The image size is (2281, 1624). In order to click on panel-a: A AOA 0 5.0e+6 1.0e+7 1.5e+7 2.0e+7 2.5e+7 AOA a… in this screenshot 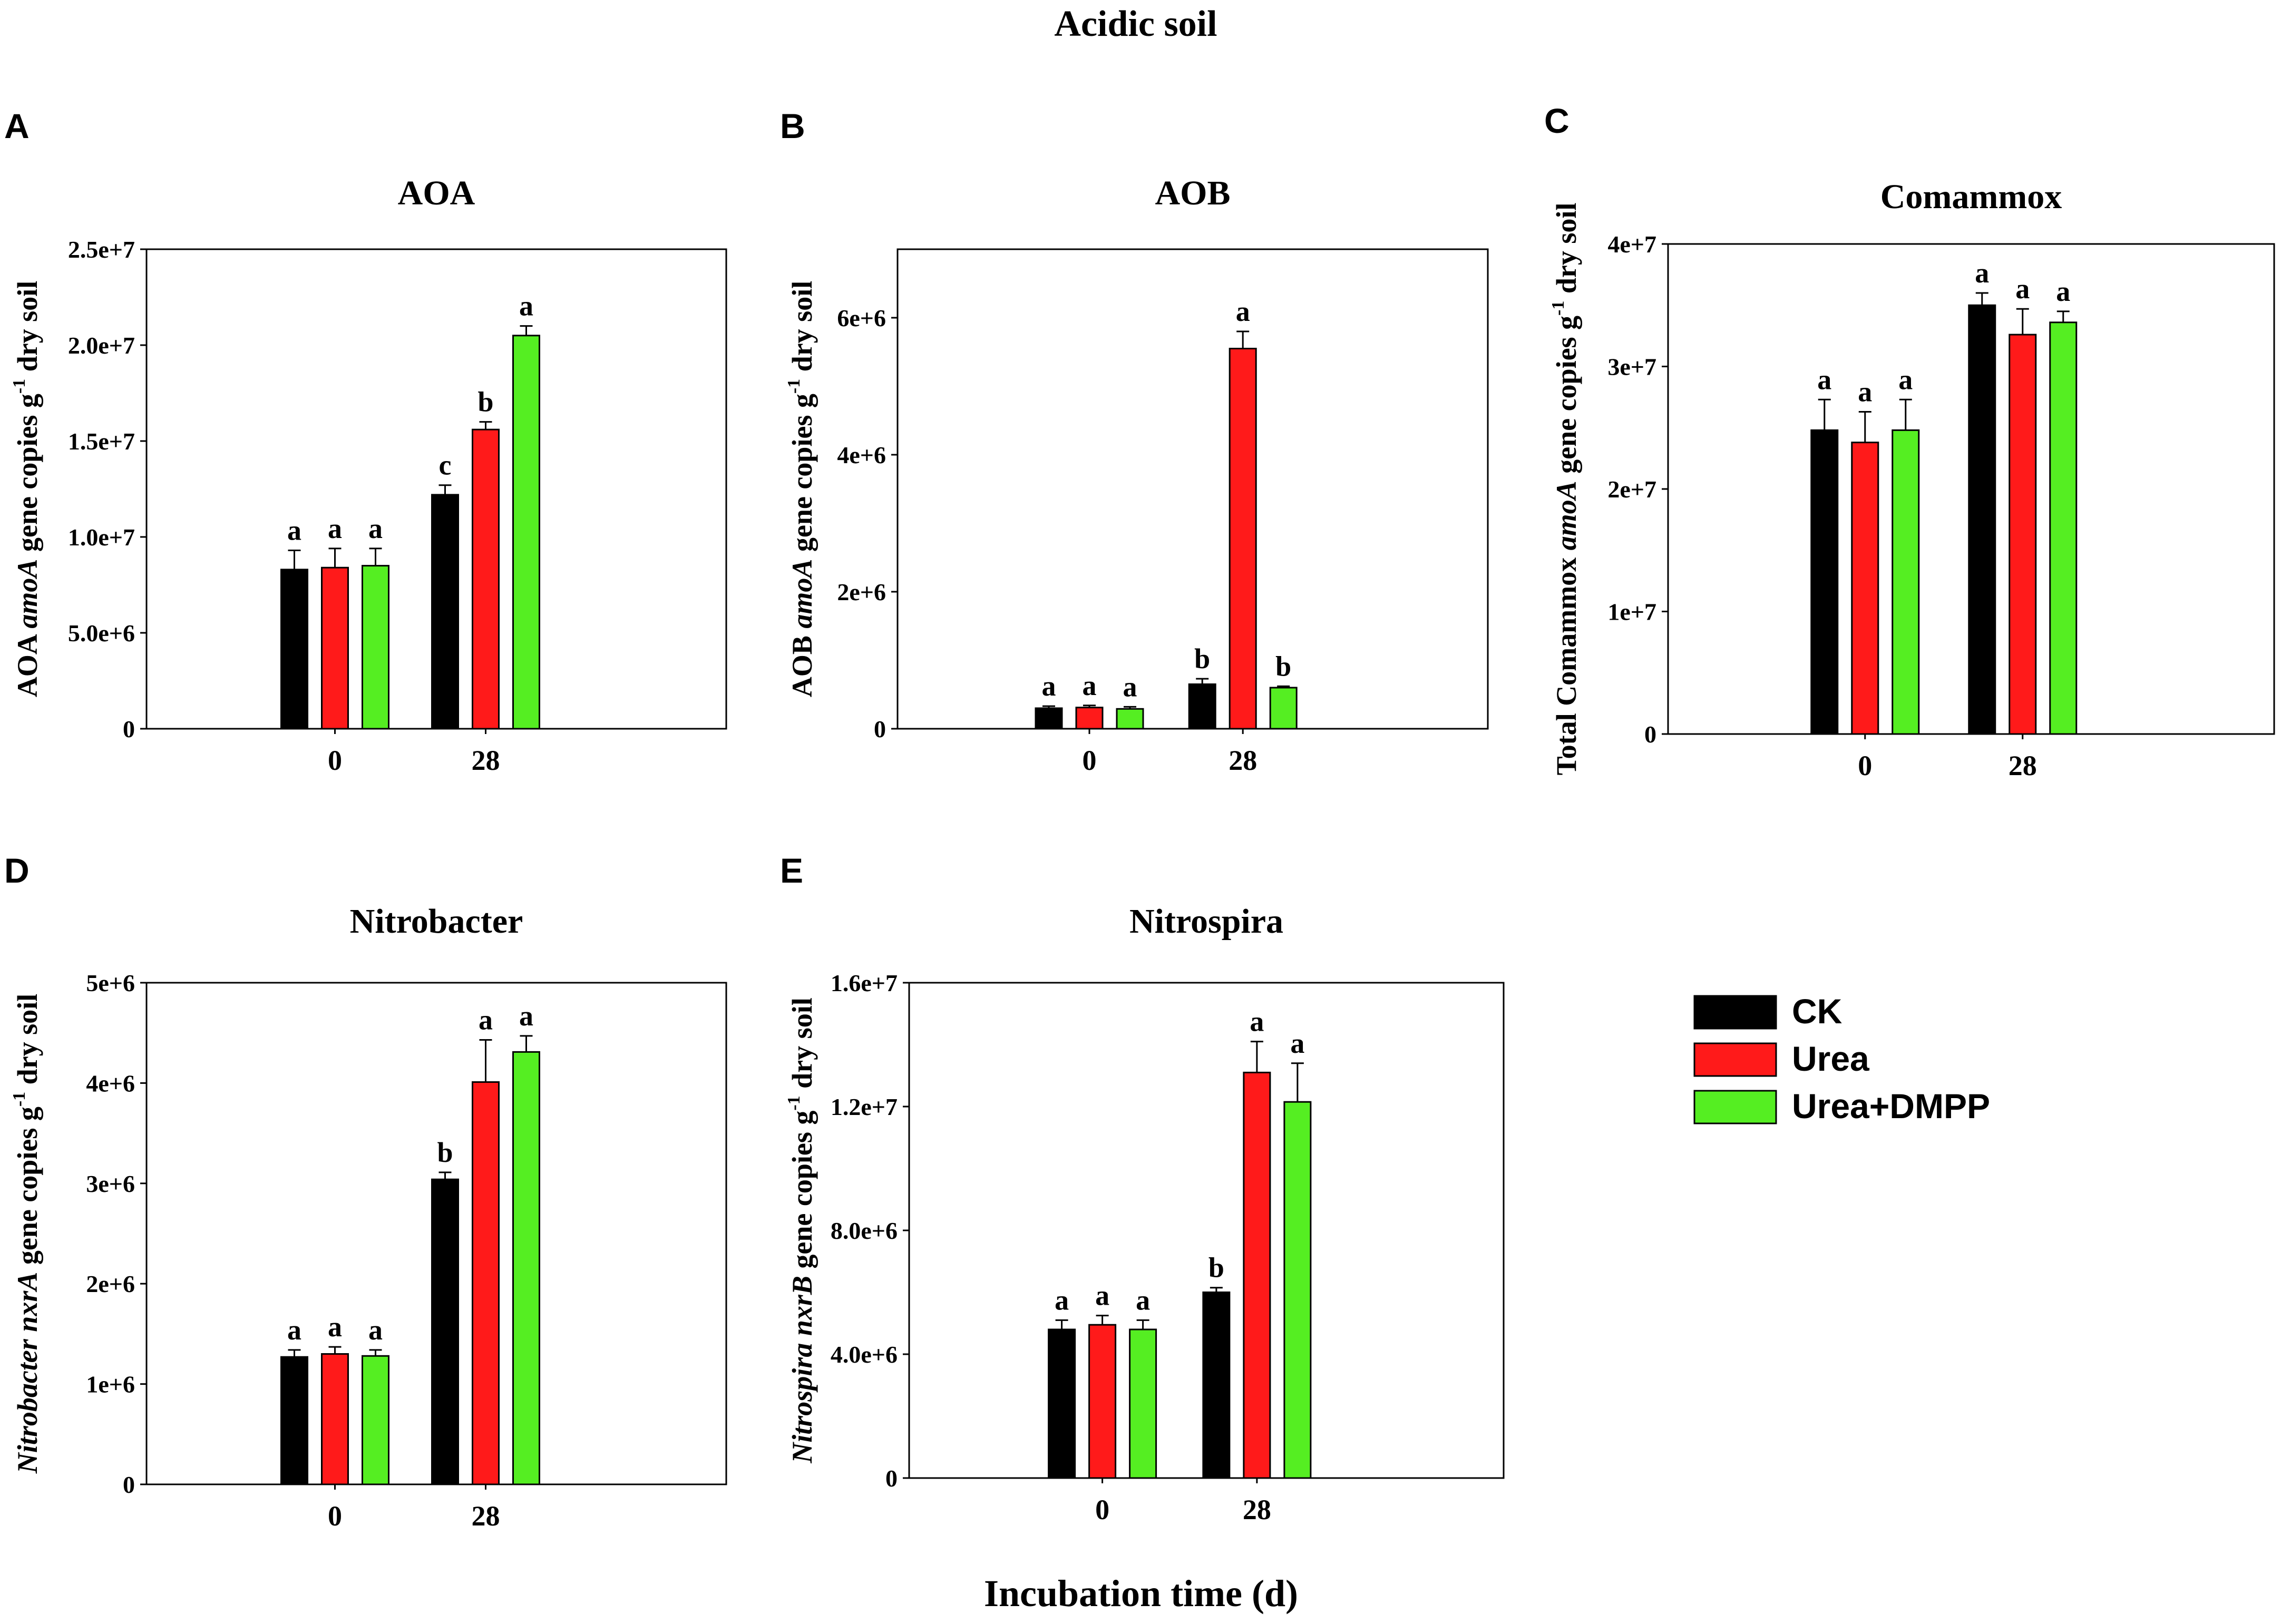, I will do `click(365, 441)`.